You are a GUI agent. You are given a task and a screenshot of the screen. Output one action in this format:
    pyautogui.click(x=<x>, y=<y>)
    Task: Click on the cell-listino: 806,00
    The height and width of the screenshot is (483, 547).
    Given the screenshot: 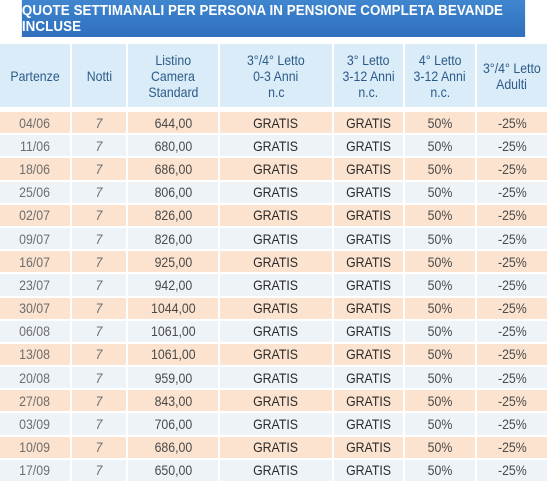 What is the action you would take?
    pyautogui.click(x=174, y=193)
    